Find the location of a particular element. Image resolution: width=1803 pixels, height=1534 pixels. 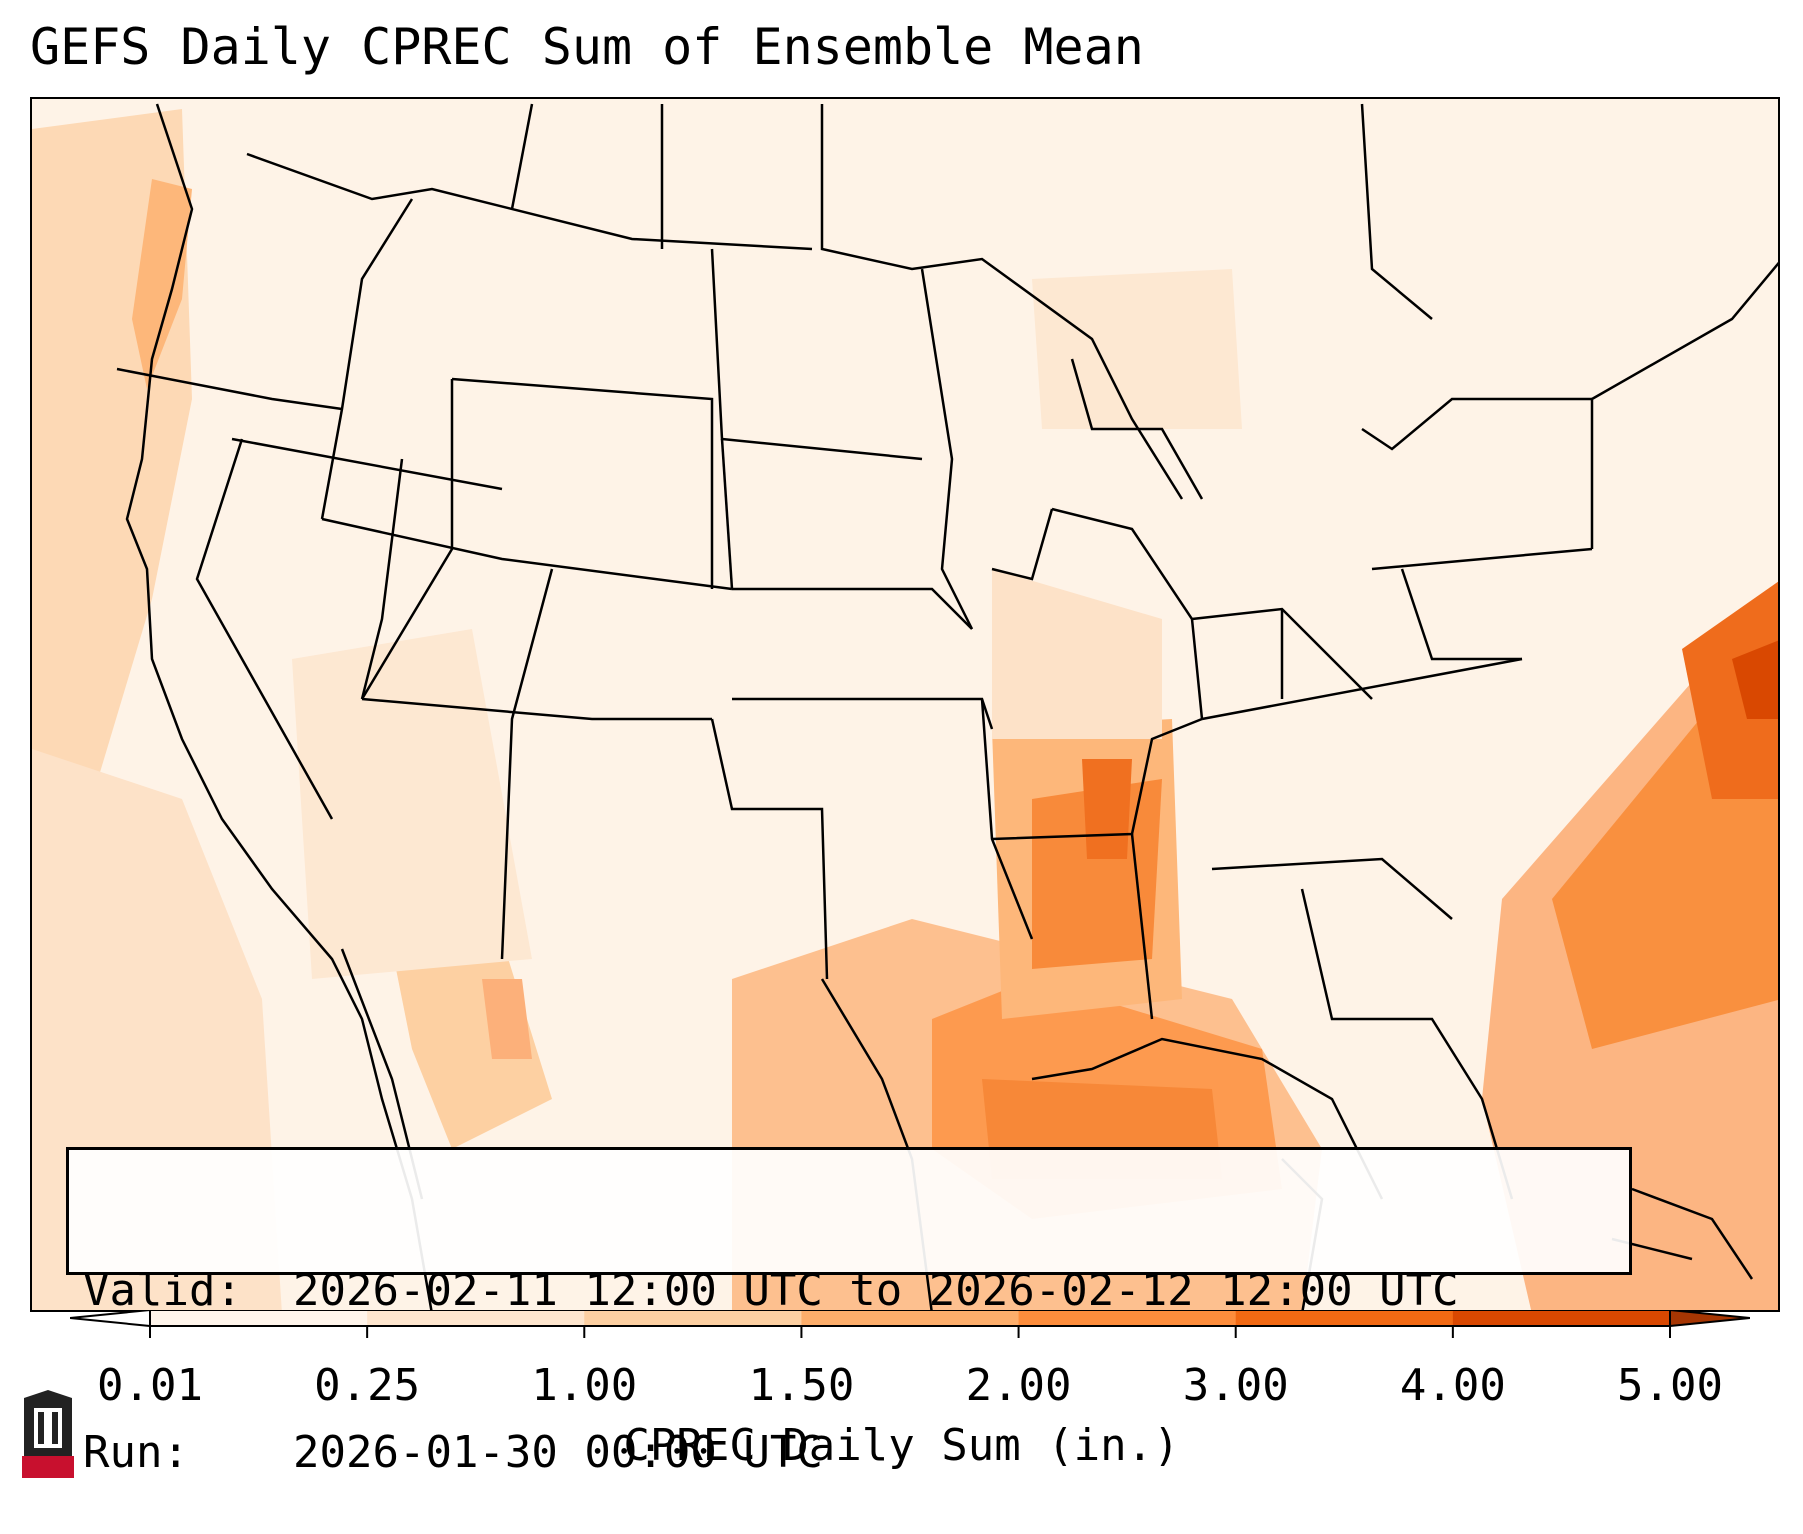

colorbar-tick-label: 4.00 is located at coordinates (1452, 1385).